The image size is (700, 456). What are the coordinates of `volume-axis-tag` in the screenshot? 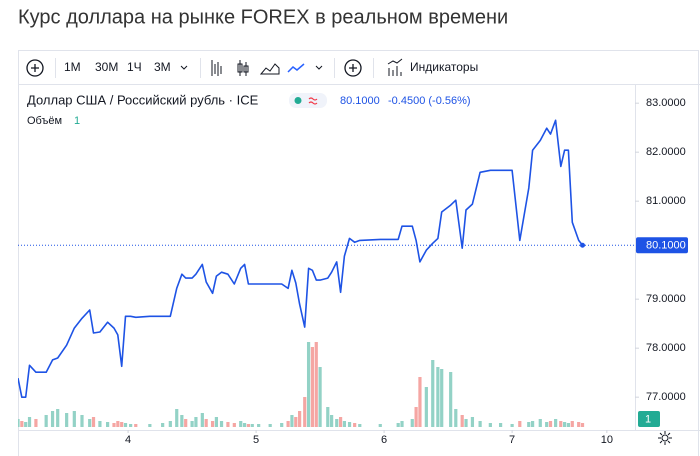 It's located at (649, 419).